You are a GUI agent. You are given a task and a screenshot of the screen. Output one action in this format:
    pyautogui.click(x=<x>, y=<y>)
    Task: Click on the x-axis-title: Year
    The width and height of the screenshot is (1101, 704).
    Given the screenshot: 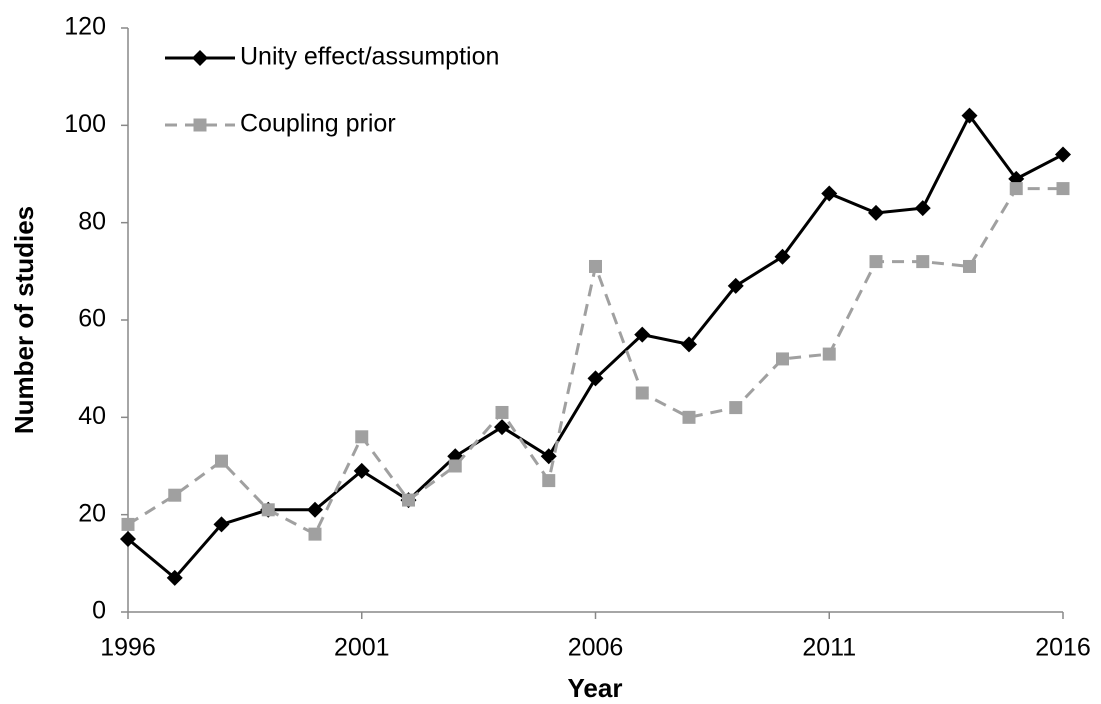 What is the action you would take?
    pyautogui.click(x=595, y=688)
    